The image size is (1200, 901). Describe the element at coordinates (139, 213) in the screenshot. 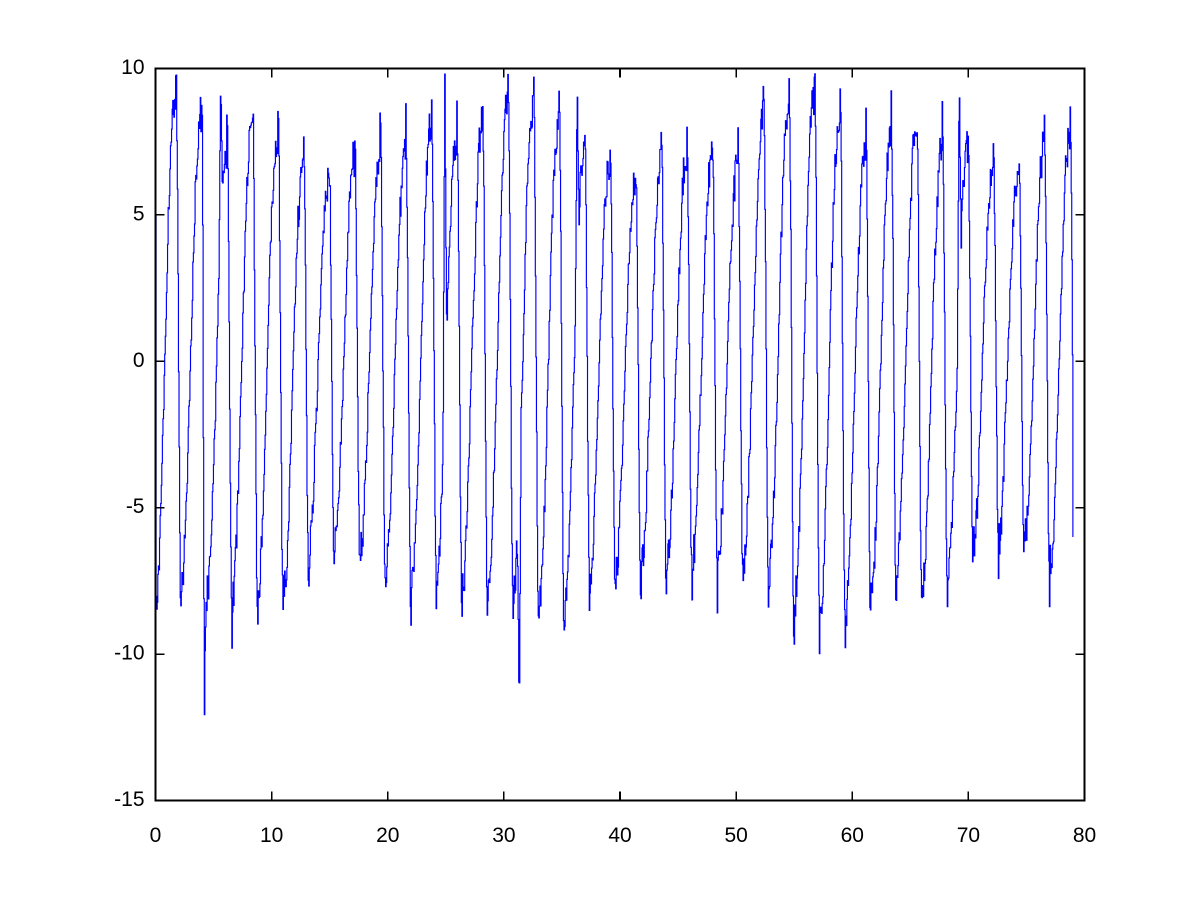

I see `y-tick-label: 5` at that location.